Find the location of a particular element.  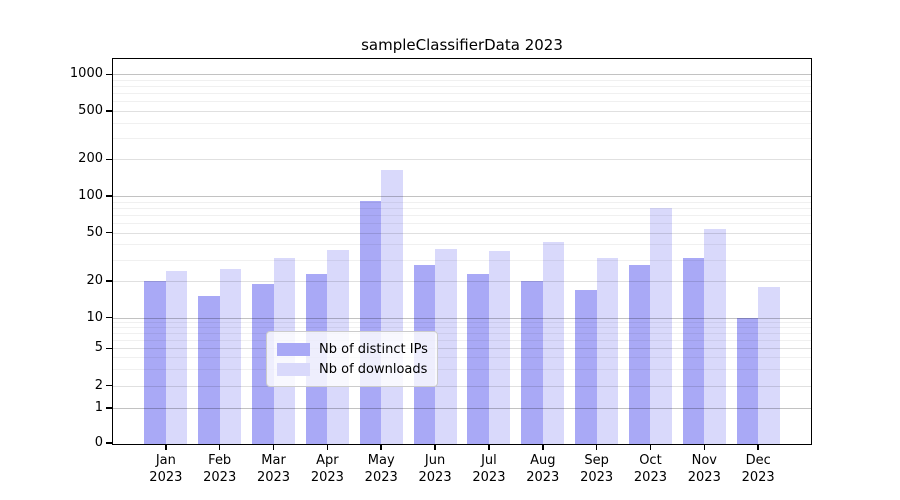

bar-downloads-may is located at coordinates (392, 307).